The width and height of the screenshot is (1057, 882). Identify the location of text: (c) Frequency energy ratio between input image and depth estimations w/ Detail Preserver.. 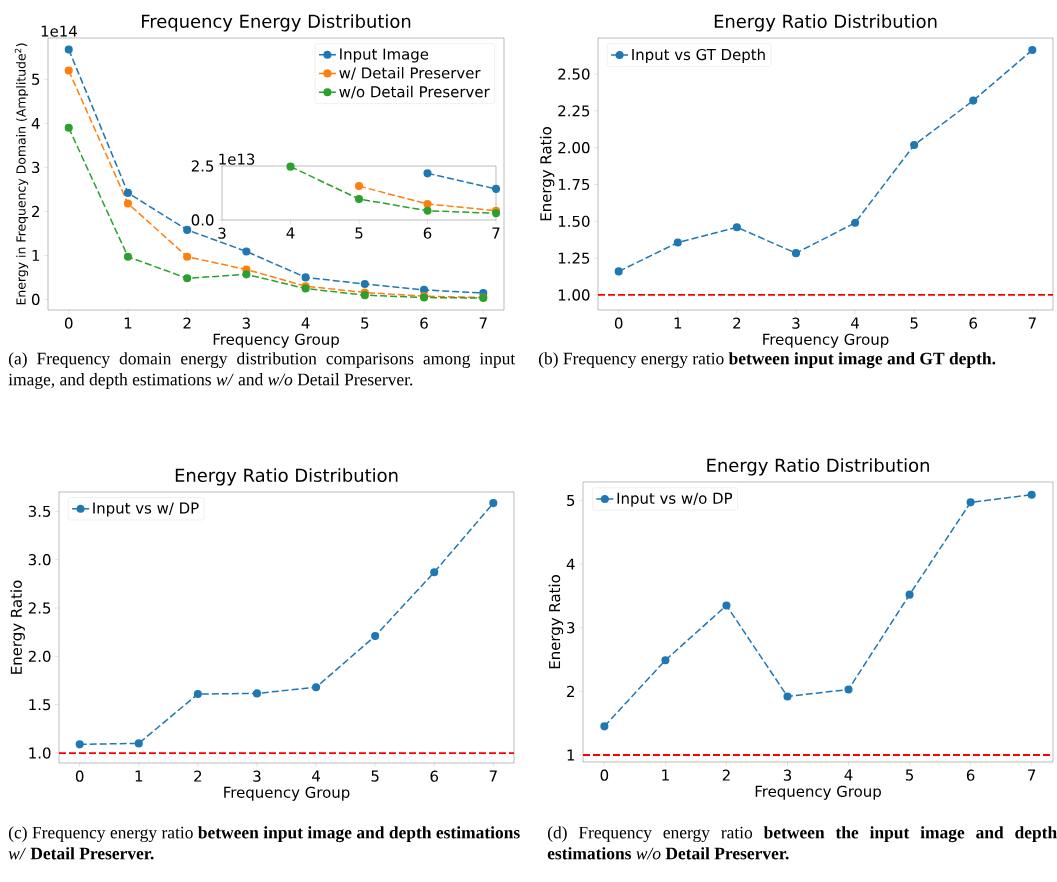
(264, 843).